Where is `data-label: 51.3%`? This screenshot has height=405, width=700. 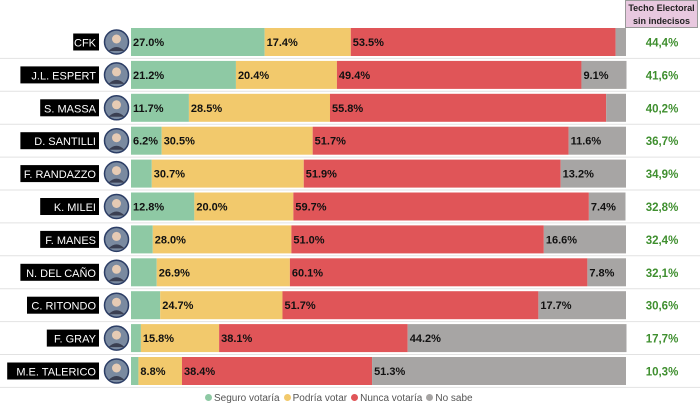
data-label: 51.3% is located at coordinates (389, 372).